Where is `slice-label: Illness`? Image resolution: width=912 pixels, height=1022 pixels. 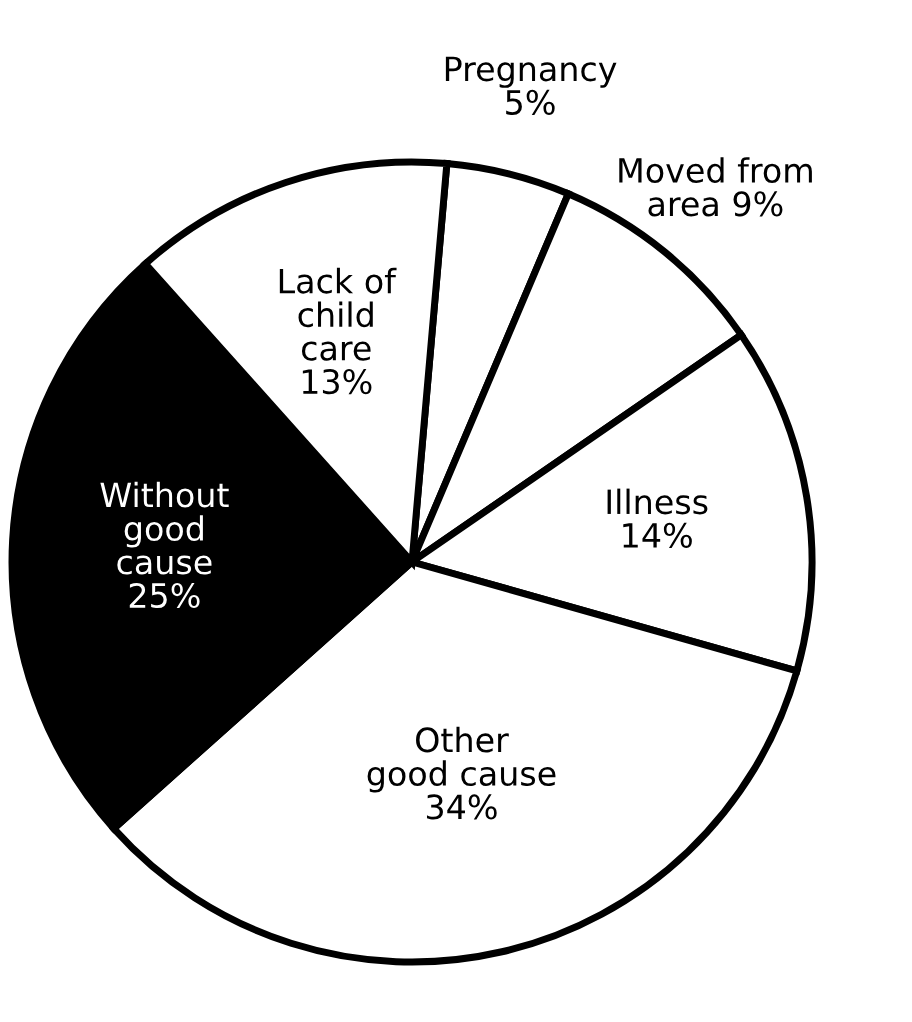 slice-label: Illness is located at coordinates (657, 501).